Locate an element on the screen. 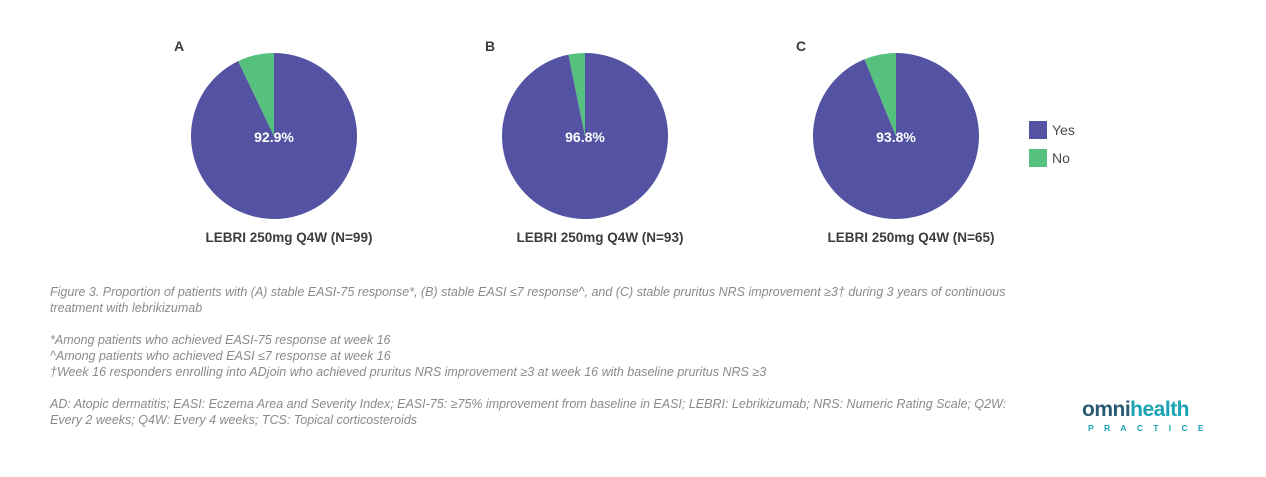 This screenshot has width=1266, height=477. pie-slice-yes is located at coordinates (273, 136).